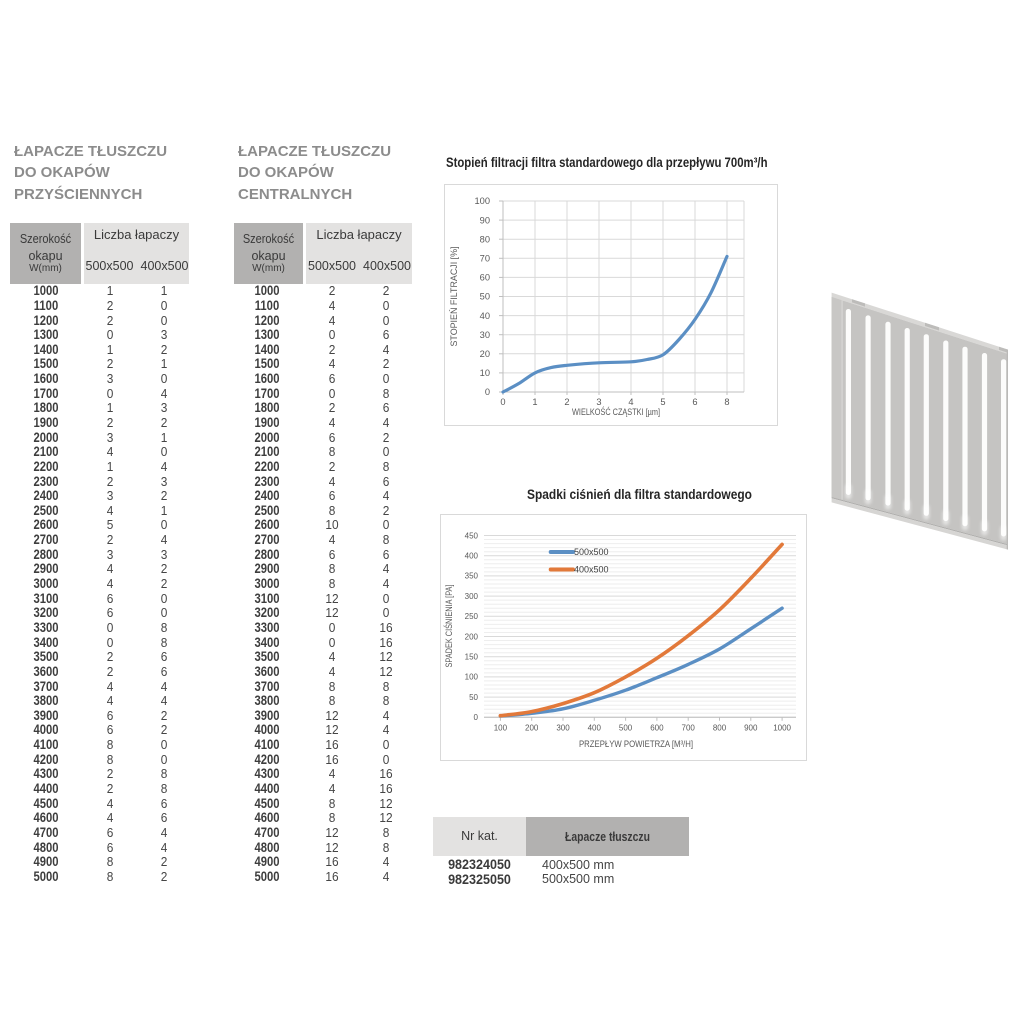 The image size is (1024, 1024). Describe the element at coordinates (689, 727) in the screenshot. I see `svg-text: 700` at that location.